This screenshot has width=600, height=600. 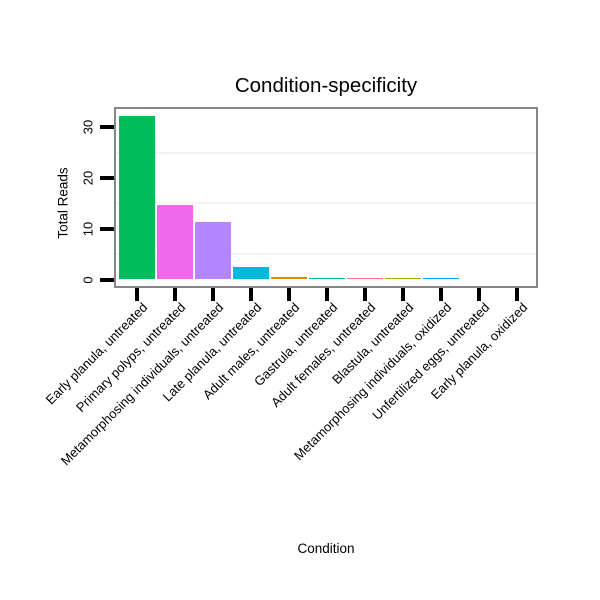 What do you see at coordinates (88, 229) in the screenshot?
I see `y-tick-label: 10` at bounding box center [88, 229].